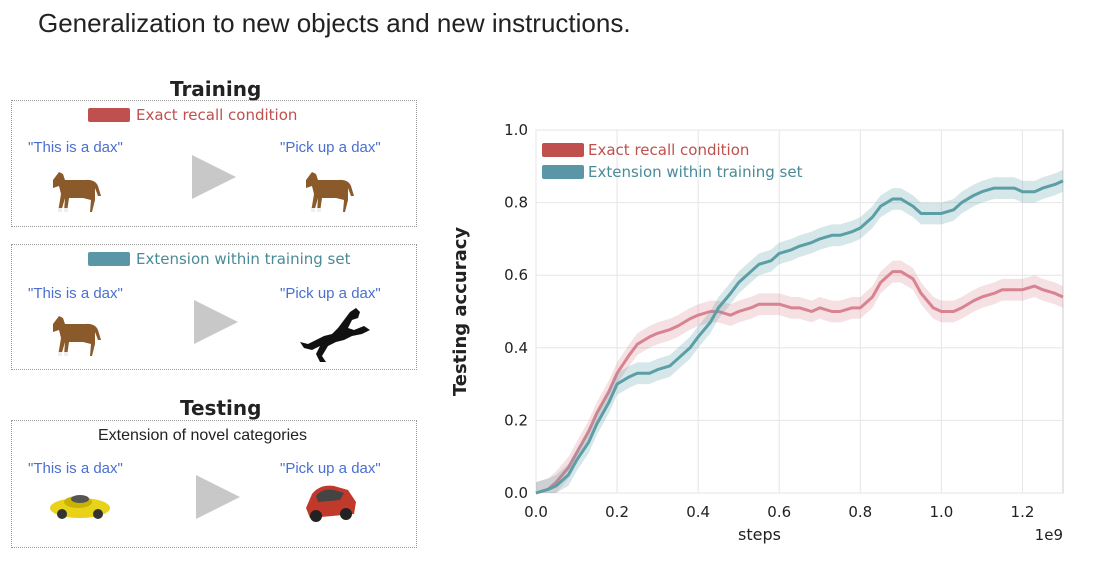  Describe the element at coordinates (698, 512) in the screenshot. I see `x-tick-label: 0.4` at that location.